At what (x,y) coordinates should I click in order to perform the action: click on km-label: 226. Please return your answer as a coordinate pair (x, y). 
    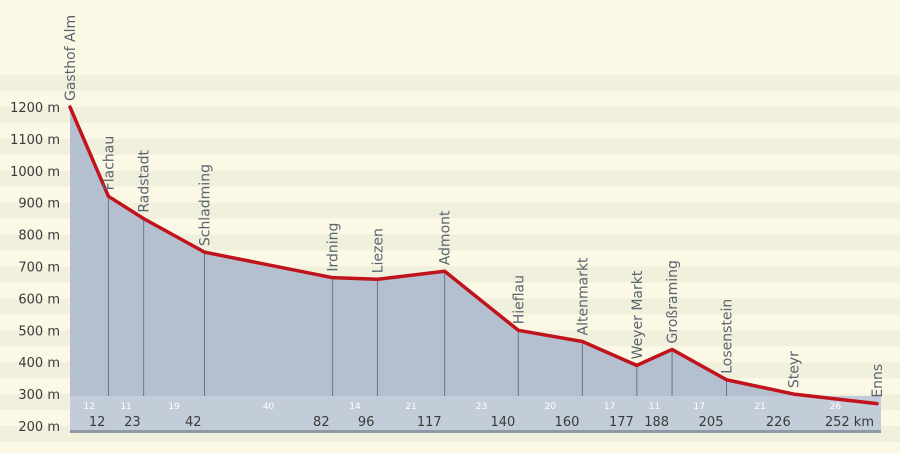
    Looking at the image, I should click on (778, 422).